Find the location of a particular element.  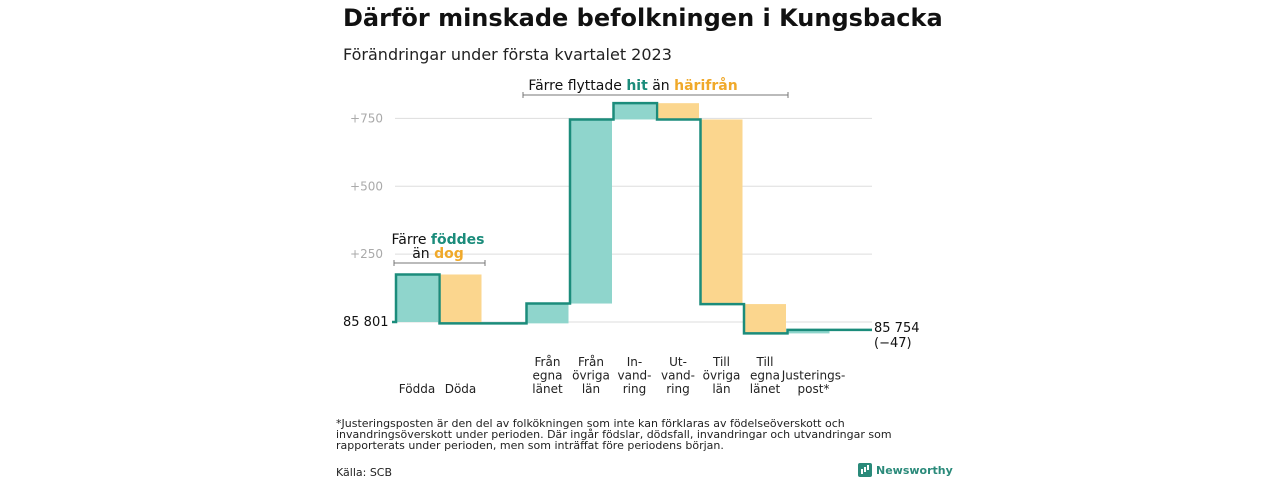

y-tick-label: +250 is located at coordinates (366, 254).